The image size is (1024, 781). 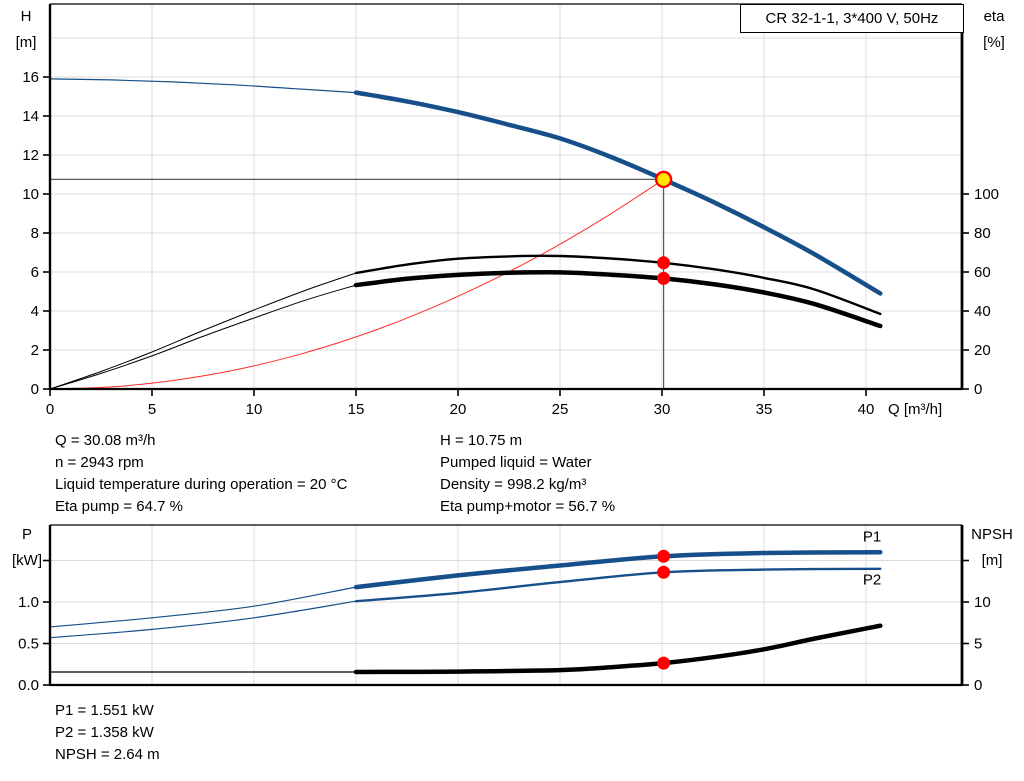 I want to click on x-axis-tick-label: 25, so click(x=560, y=409).